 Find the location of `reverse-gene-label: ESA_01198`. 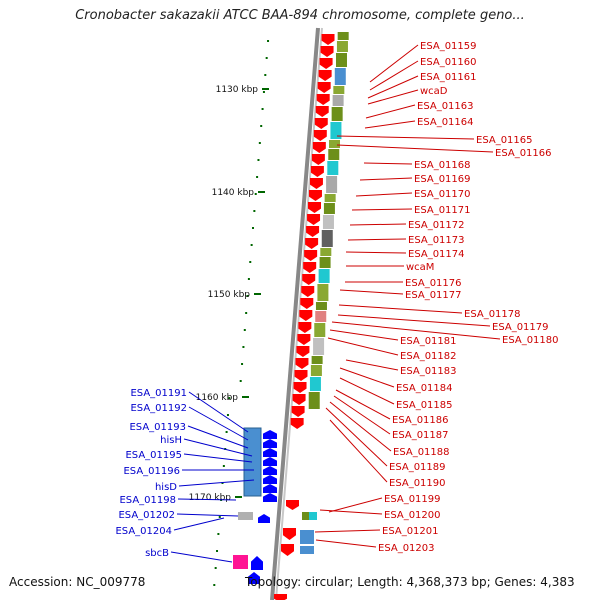

reverse-gene-label: ESA_01198 is located at coordinates (147, 500).